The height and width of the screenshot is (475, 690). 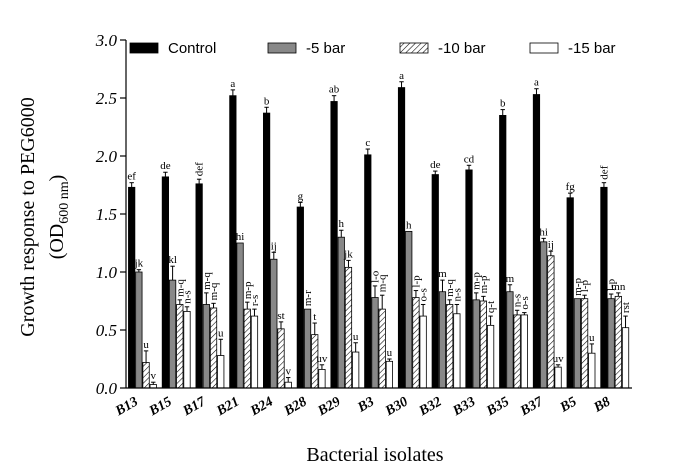 What do you see at coordinates (107, 156) in the screenshot?
I see `y-tick-label: 2.0` at bounding box center [107, 156].